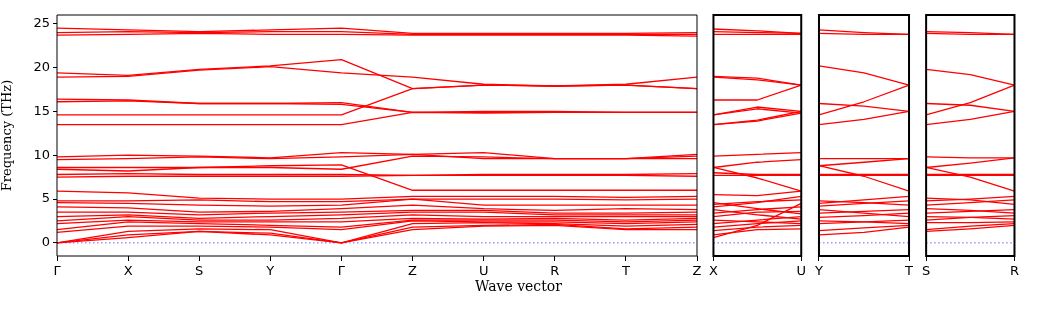 The image size is (1037, 310). What do you see at coordinates (41, 66) in the screenshot?
I see `y-tick-label: 20` at bounding box center [41, 66].